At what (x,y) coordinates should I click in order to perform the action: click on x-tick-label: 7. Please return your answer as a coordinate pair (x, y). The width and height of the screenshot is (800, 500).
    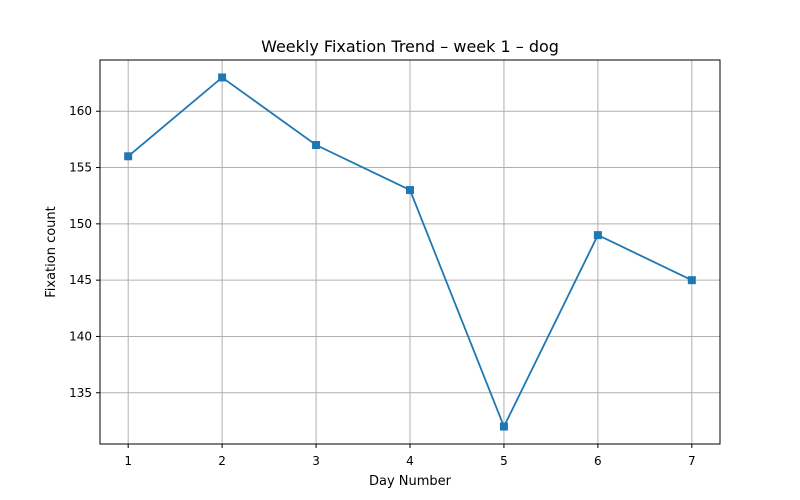
    Looking at the image, I should click on (692, 461).